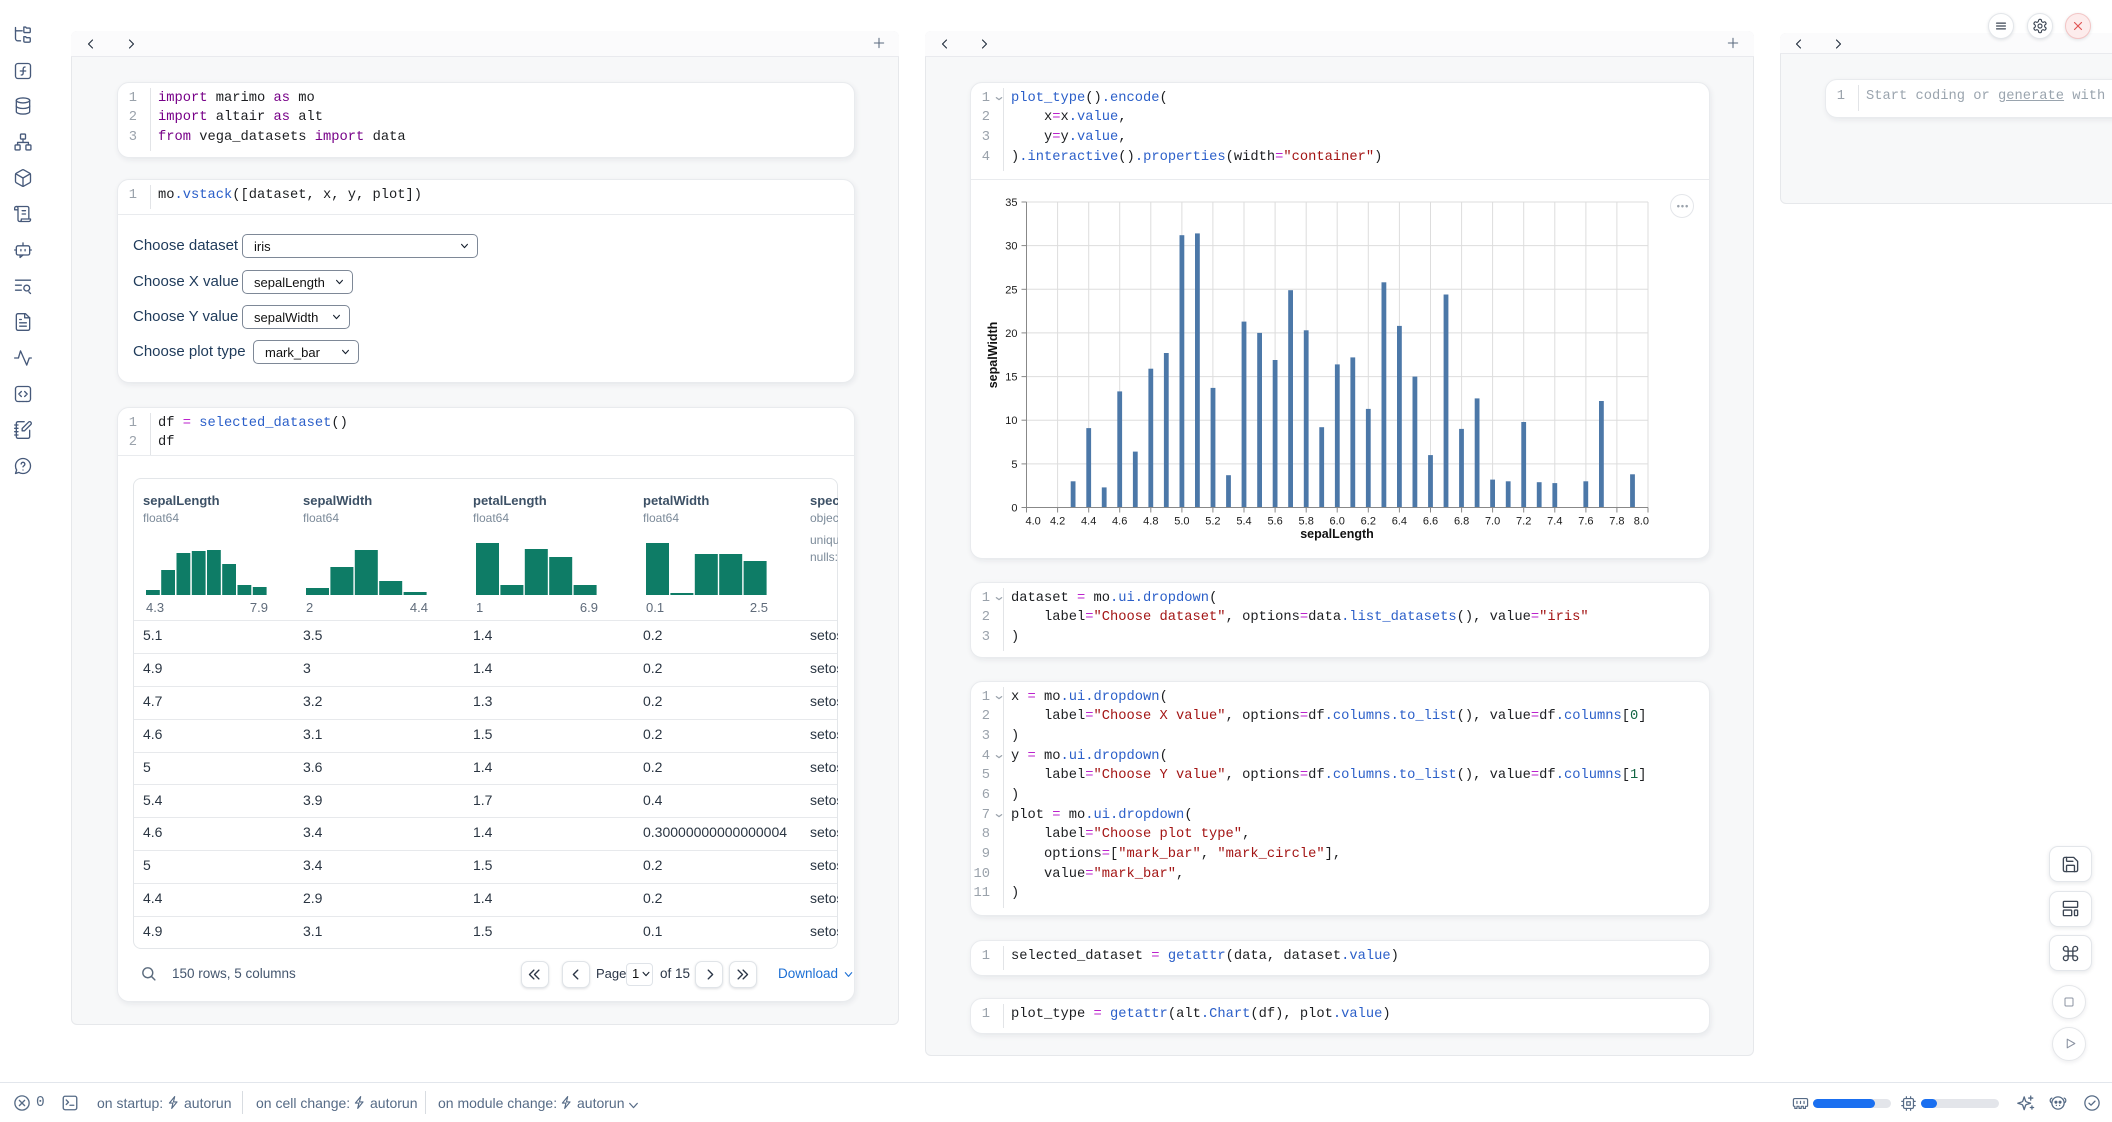 The width and height of the screenshot is (2112, 1122). Describe the element at coordinates (1011, 378) in the screenshot. I see `svg-text: 15` at that location.